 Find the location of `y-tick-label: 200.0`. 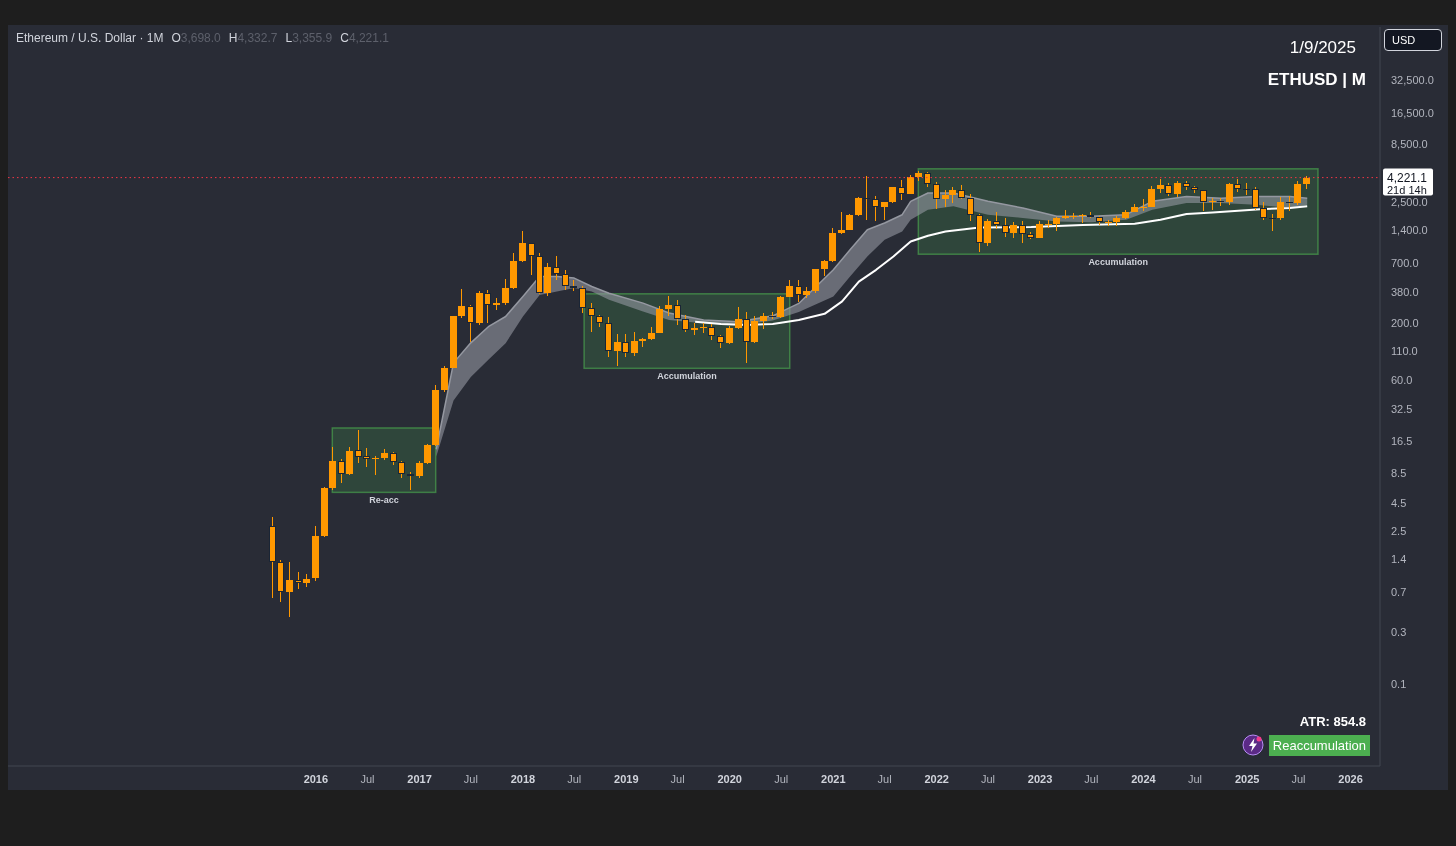

y-tick-label: 200.0 is located at coordinates (1405, 322).